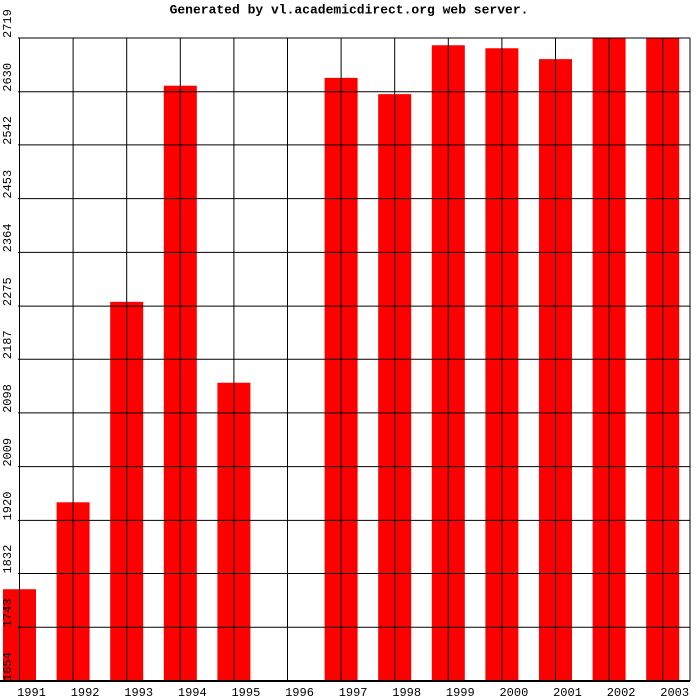 Image resolution: width=700 pixels, height=700 pixels. I want to click on y-tick-label: 1743, so click(8, 612).